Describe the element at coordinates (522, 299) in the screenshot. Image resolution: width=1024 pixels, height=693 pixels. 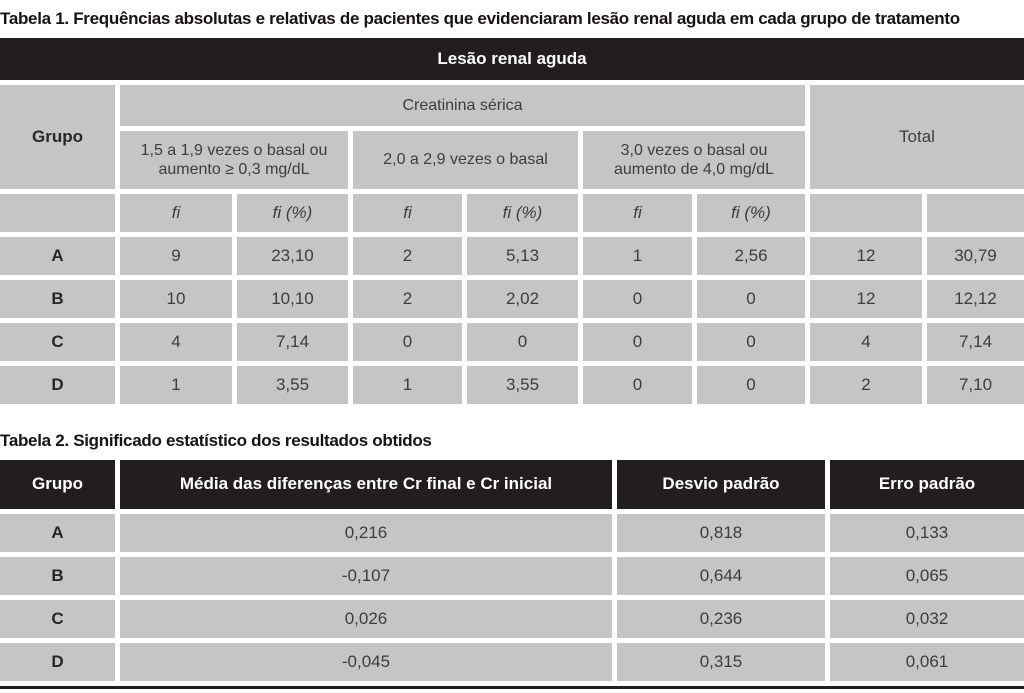
I see `table1-cell: 2,02` at that location.